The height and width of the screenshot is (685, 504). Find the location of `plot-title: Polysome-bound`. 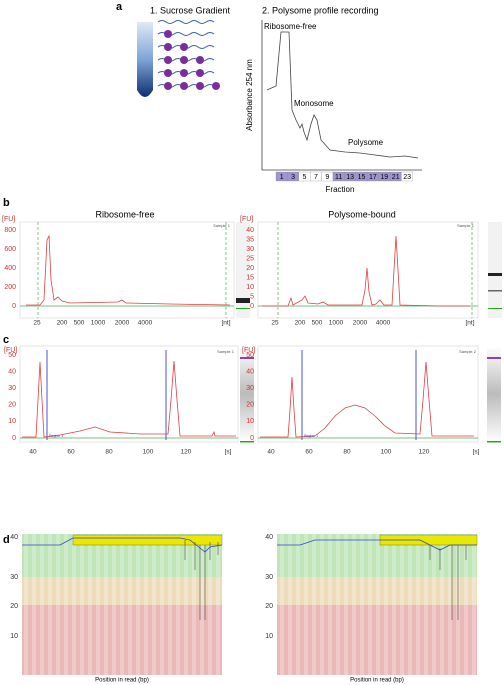

plot-title: Polysome-bound is located at coordinates (362, 214).